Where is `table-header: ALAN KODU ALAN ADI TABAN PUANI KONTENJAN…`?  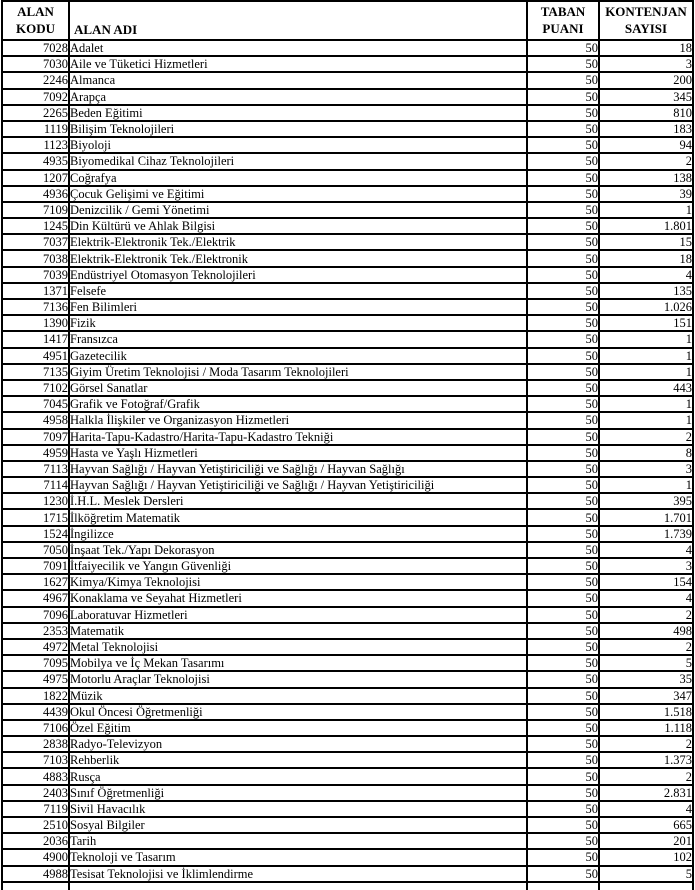
table-header: ALAN KODU ALAN ADI TABAN PUANI KONTENJAN… is located at coordinates (347, 20).